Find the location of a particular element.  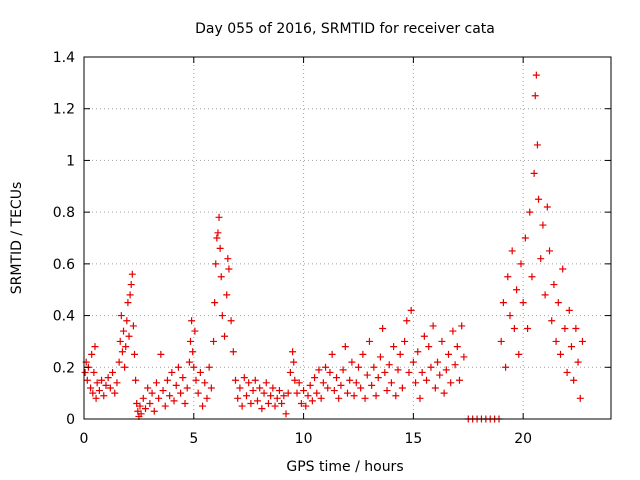

y-tick-label: 1.4 is located at coordinates (64, 58).